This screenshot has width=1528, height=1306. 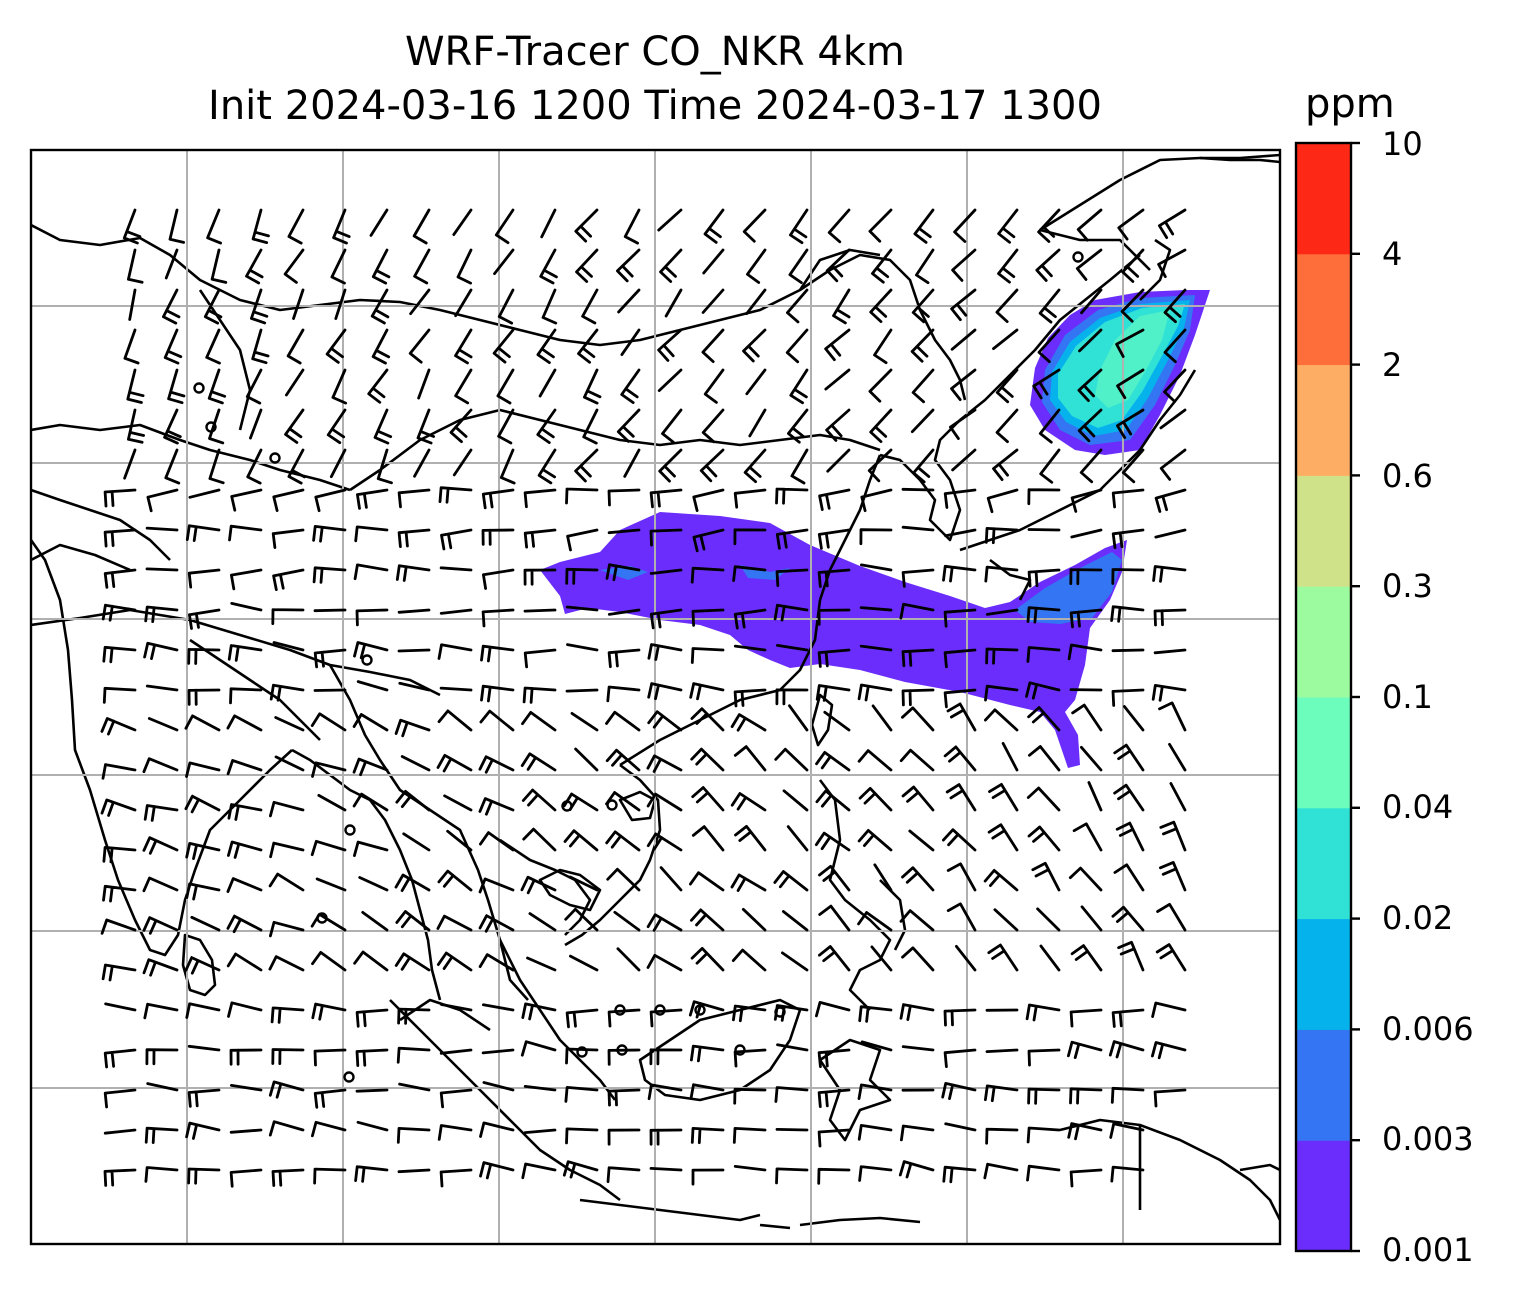 I want to click on colorbar-tick-label: 0.02, so click(x=1418, y=918).